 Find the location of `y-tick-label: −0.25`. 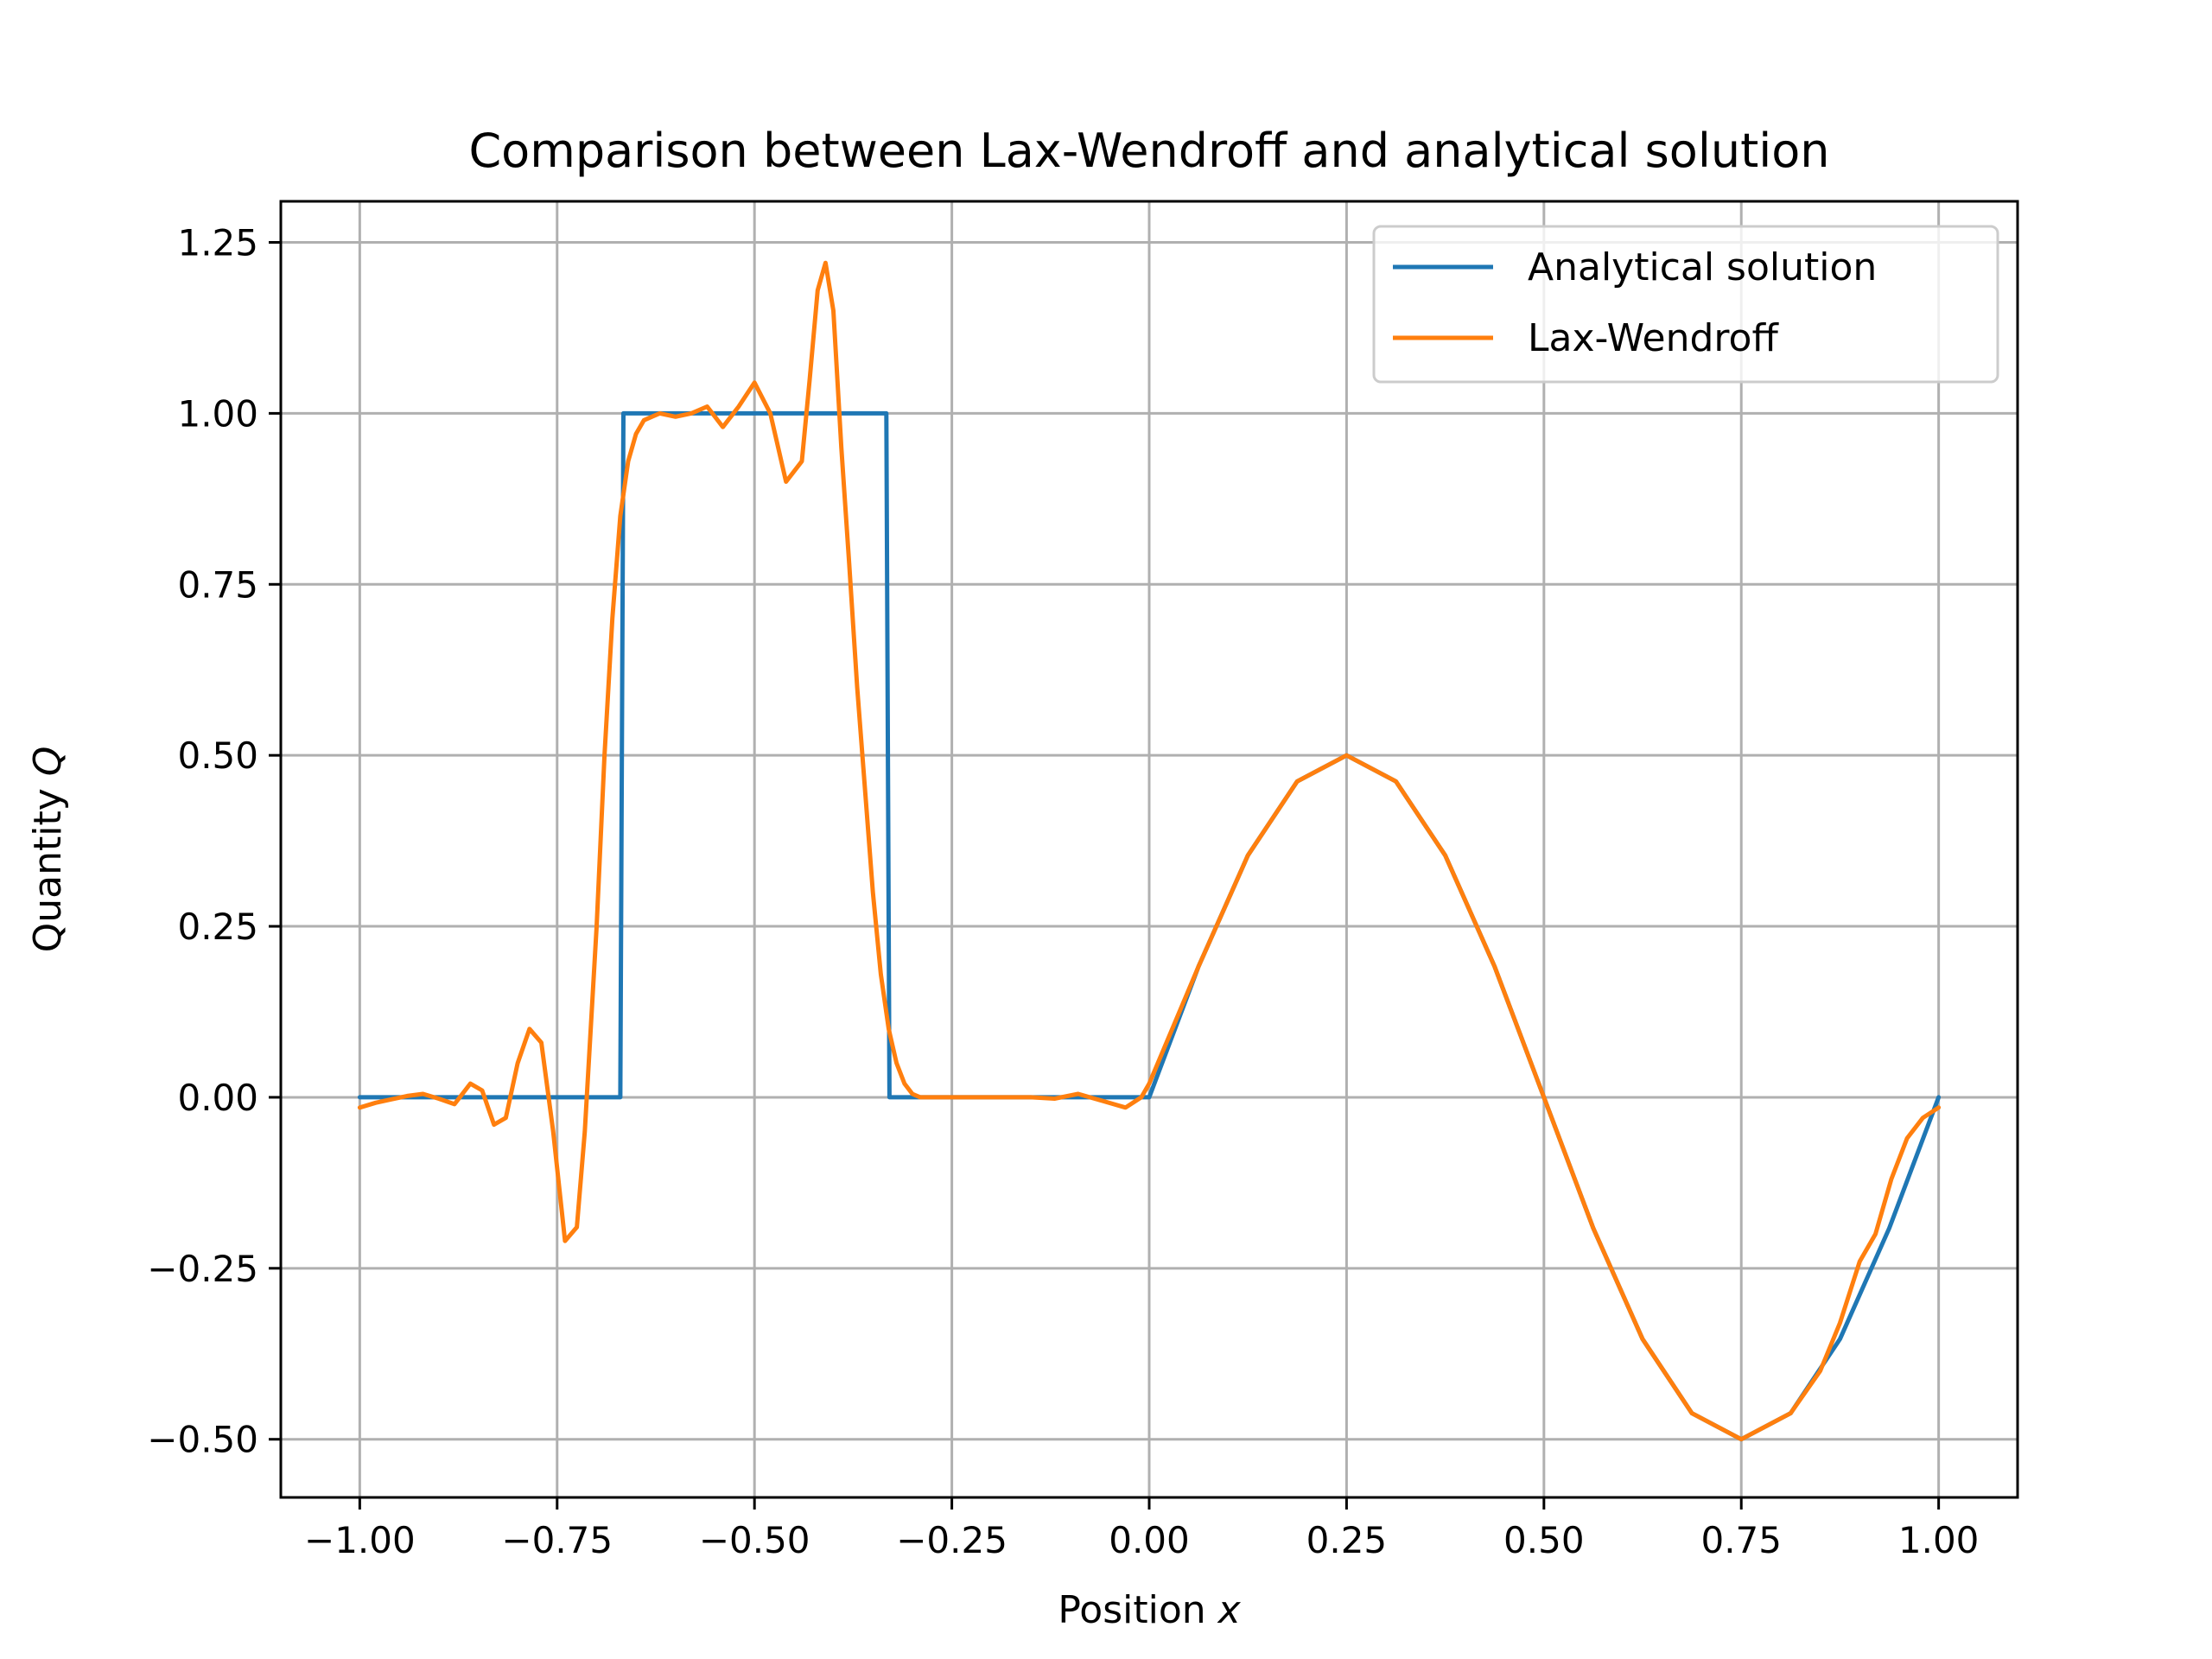

y-tick-label: −0.25 is located at coordinates (202, 1269).